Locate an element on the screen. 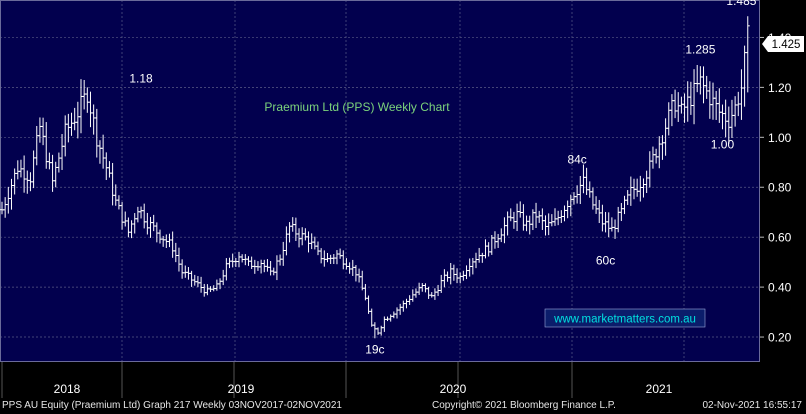 The height and width of the screenshot is (414, 806). y-tick-label: 0.60 is located at coordinates (780, 238).